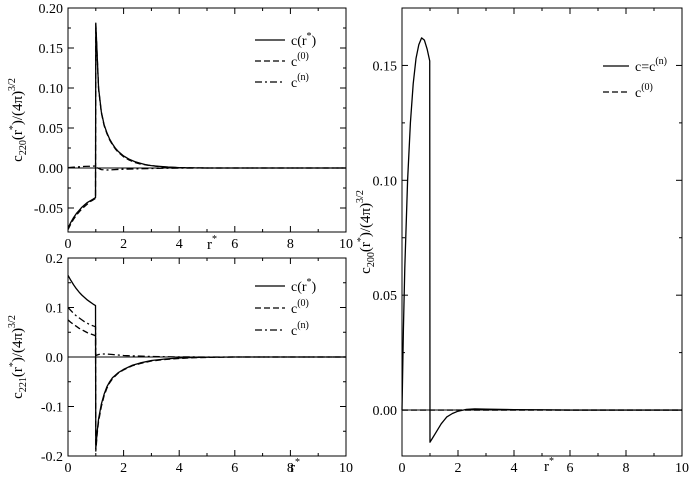 This screenshot has width=692, height=485. I want to click on y-axis-label: c220(r*)/(4π)3/2, so click(18, 120).